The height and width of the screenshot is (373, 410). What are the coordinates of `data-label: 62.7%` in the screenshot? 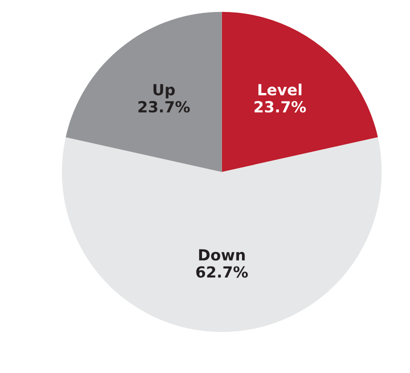 It's located at (222, 272).